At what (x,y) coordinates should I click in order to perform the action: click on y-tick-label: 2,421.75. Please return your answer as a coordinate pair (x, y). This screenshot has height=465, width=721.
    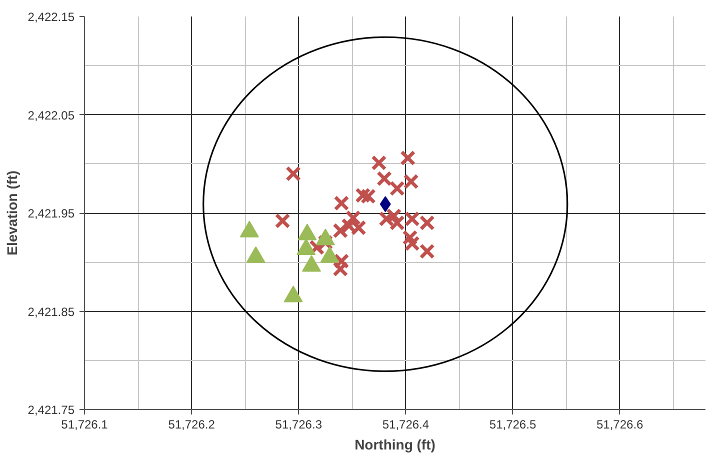
    Looking at the image, I should click on (51, 410).